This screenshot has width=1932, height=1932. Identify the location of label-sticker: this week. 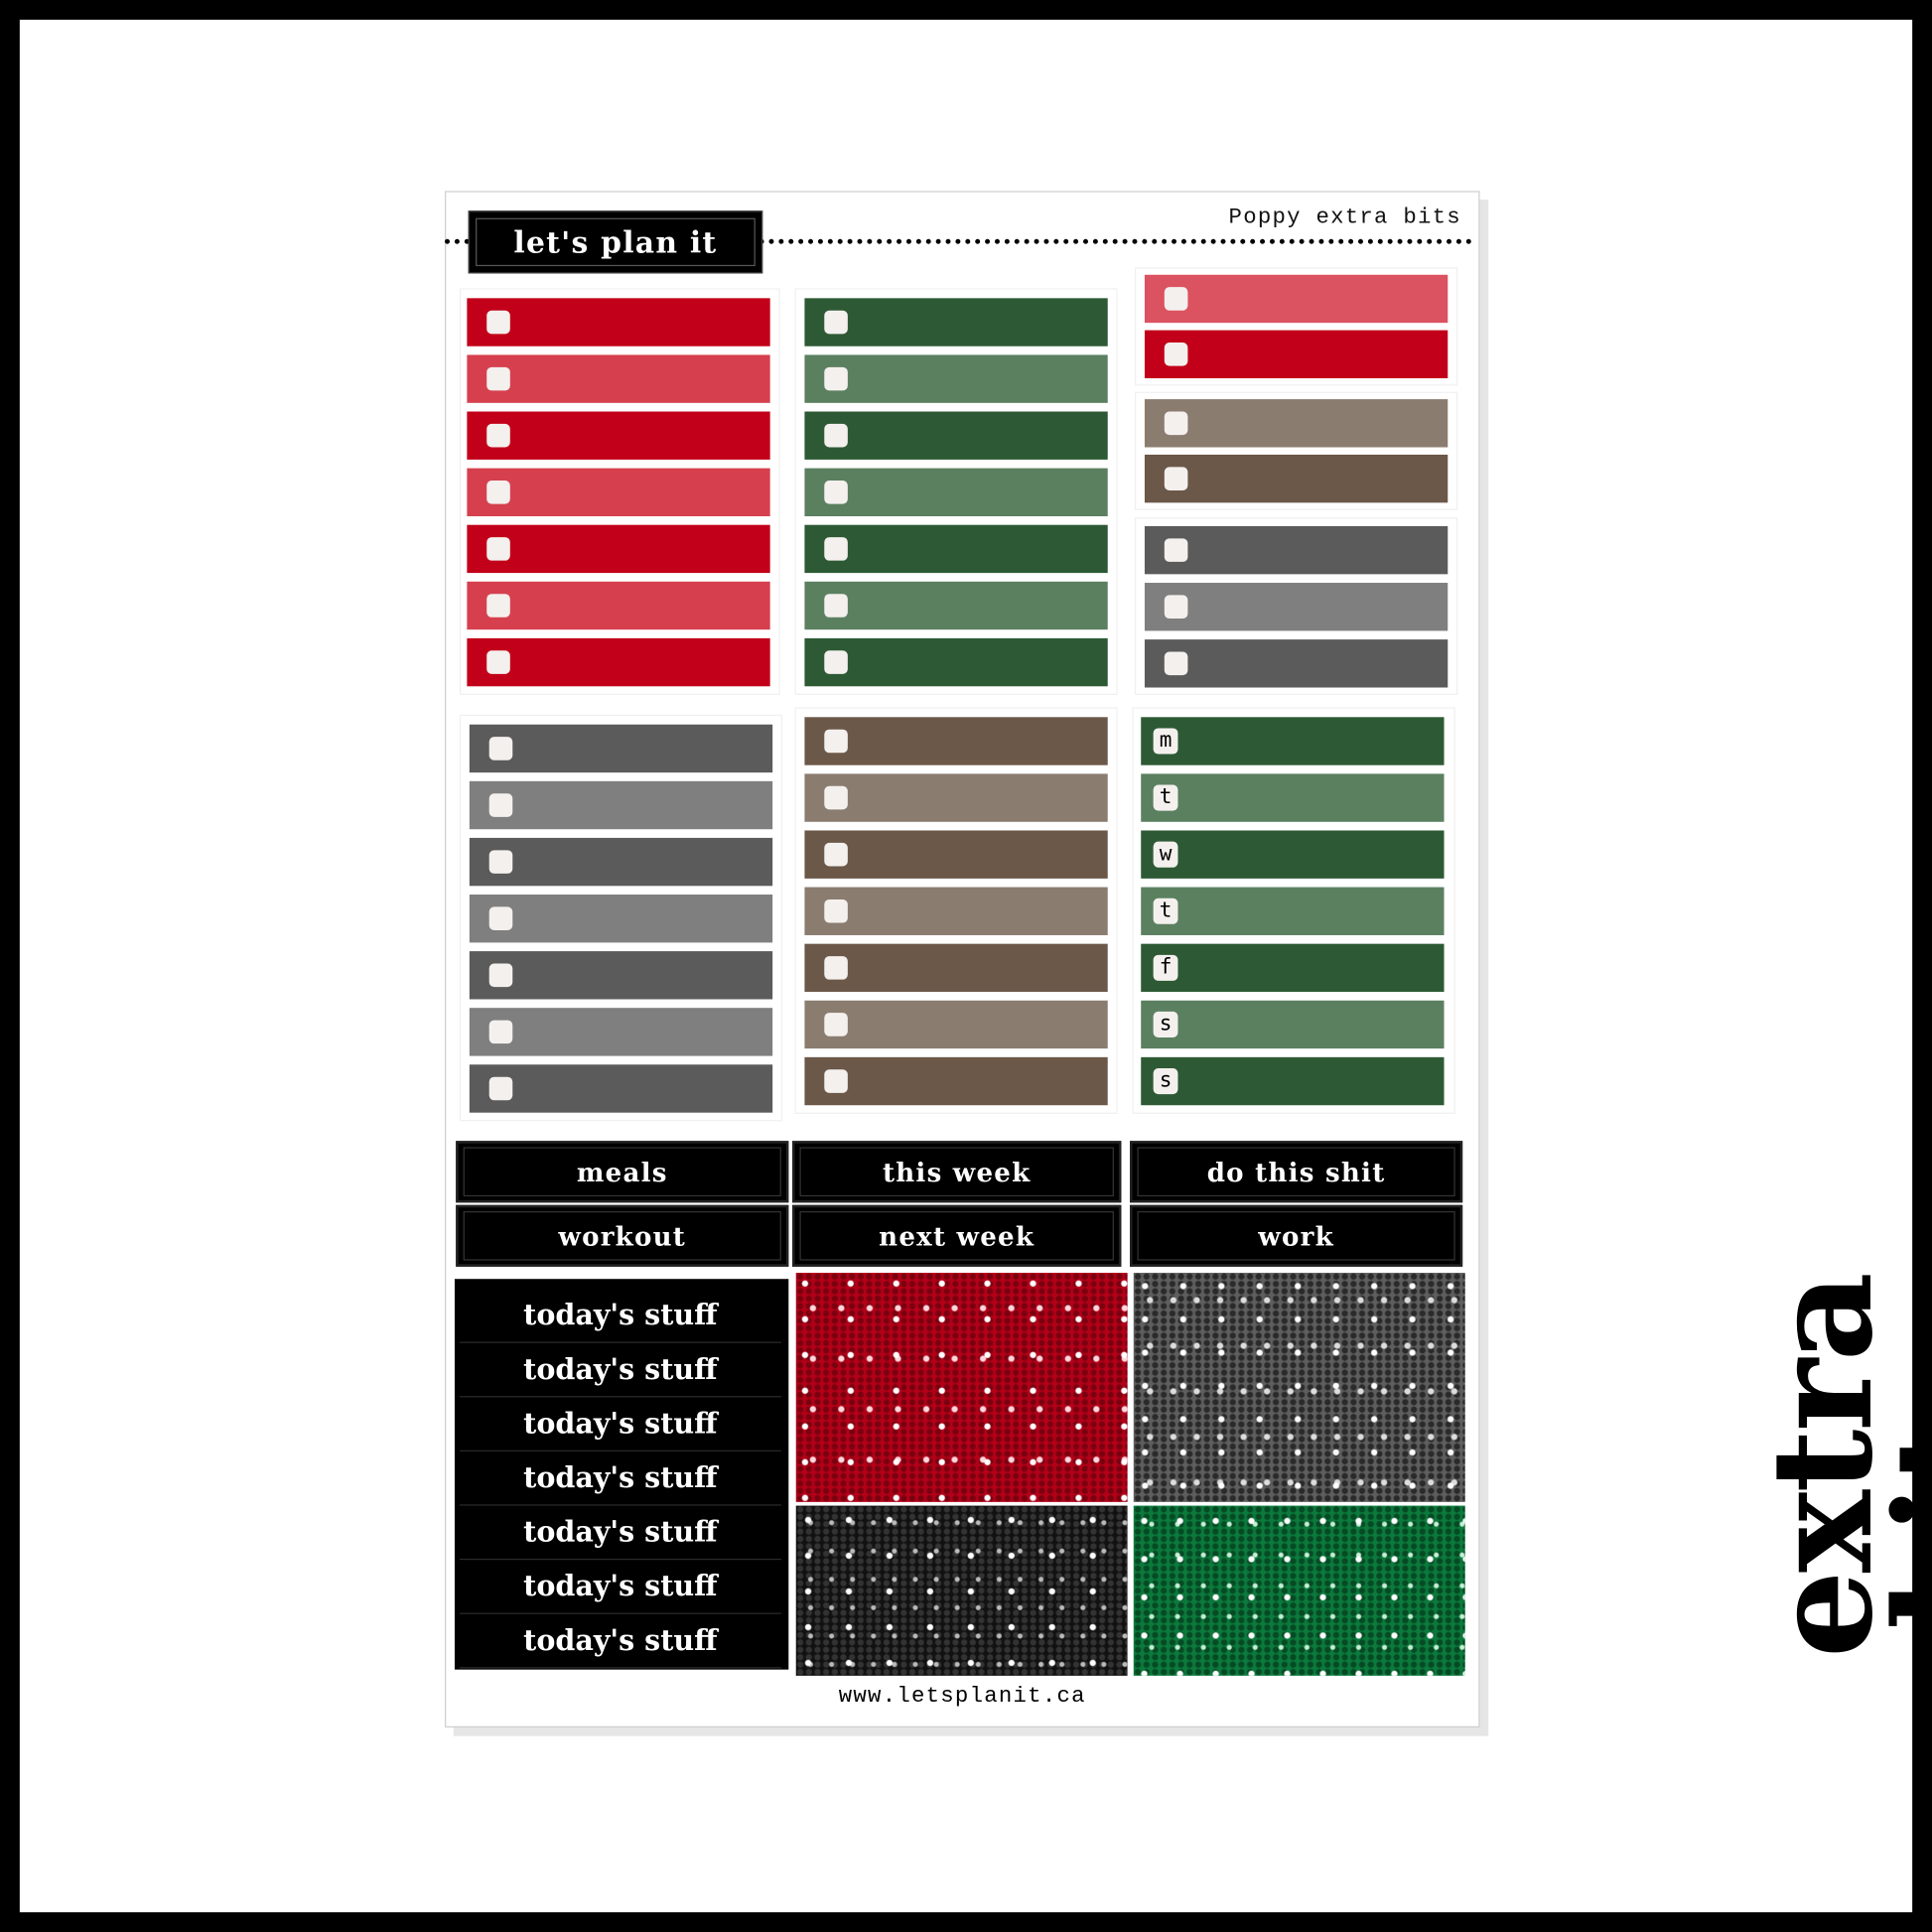
(957, 1172).